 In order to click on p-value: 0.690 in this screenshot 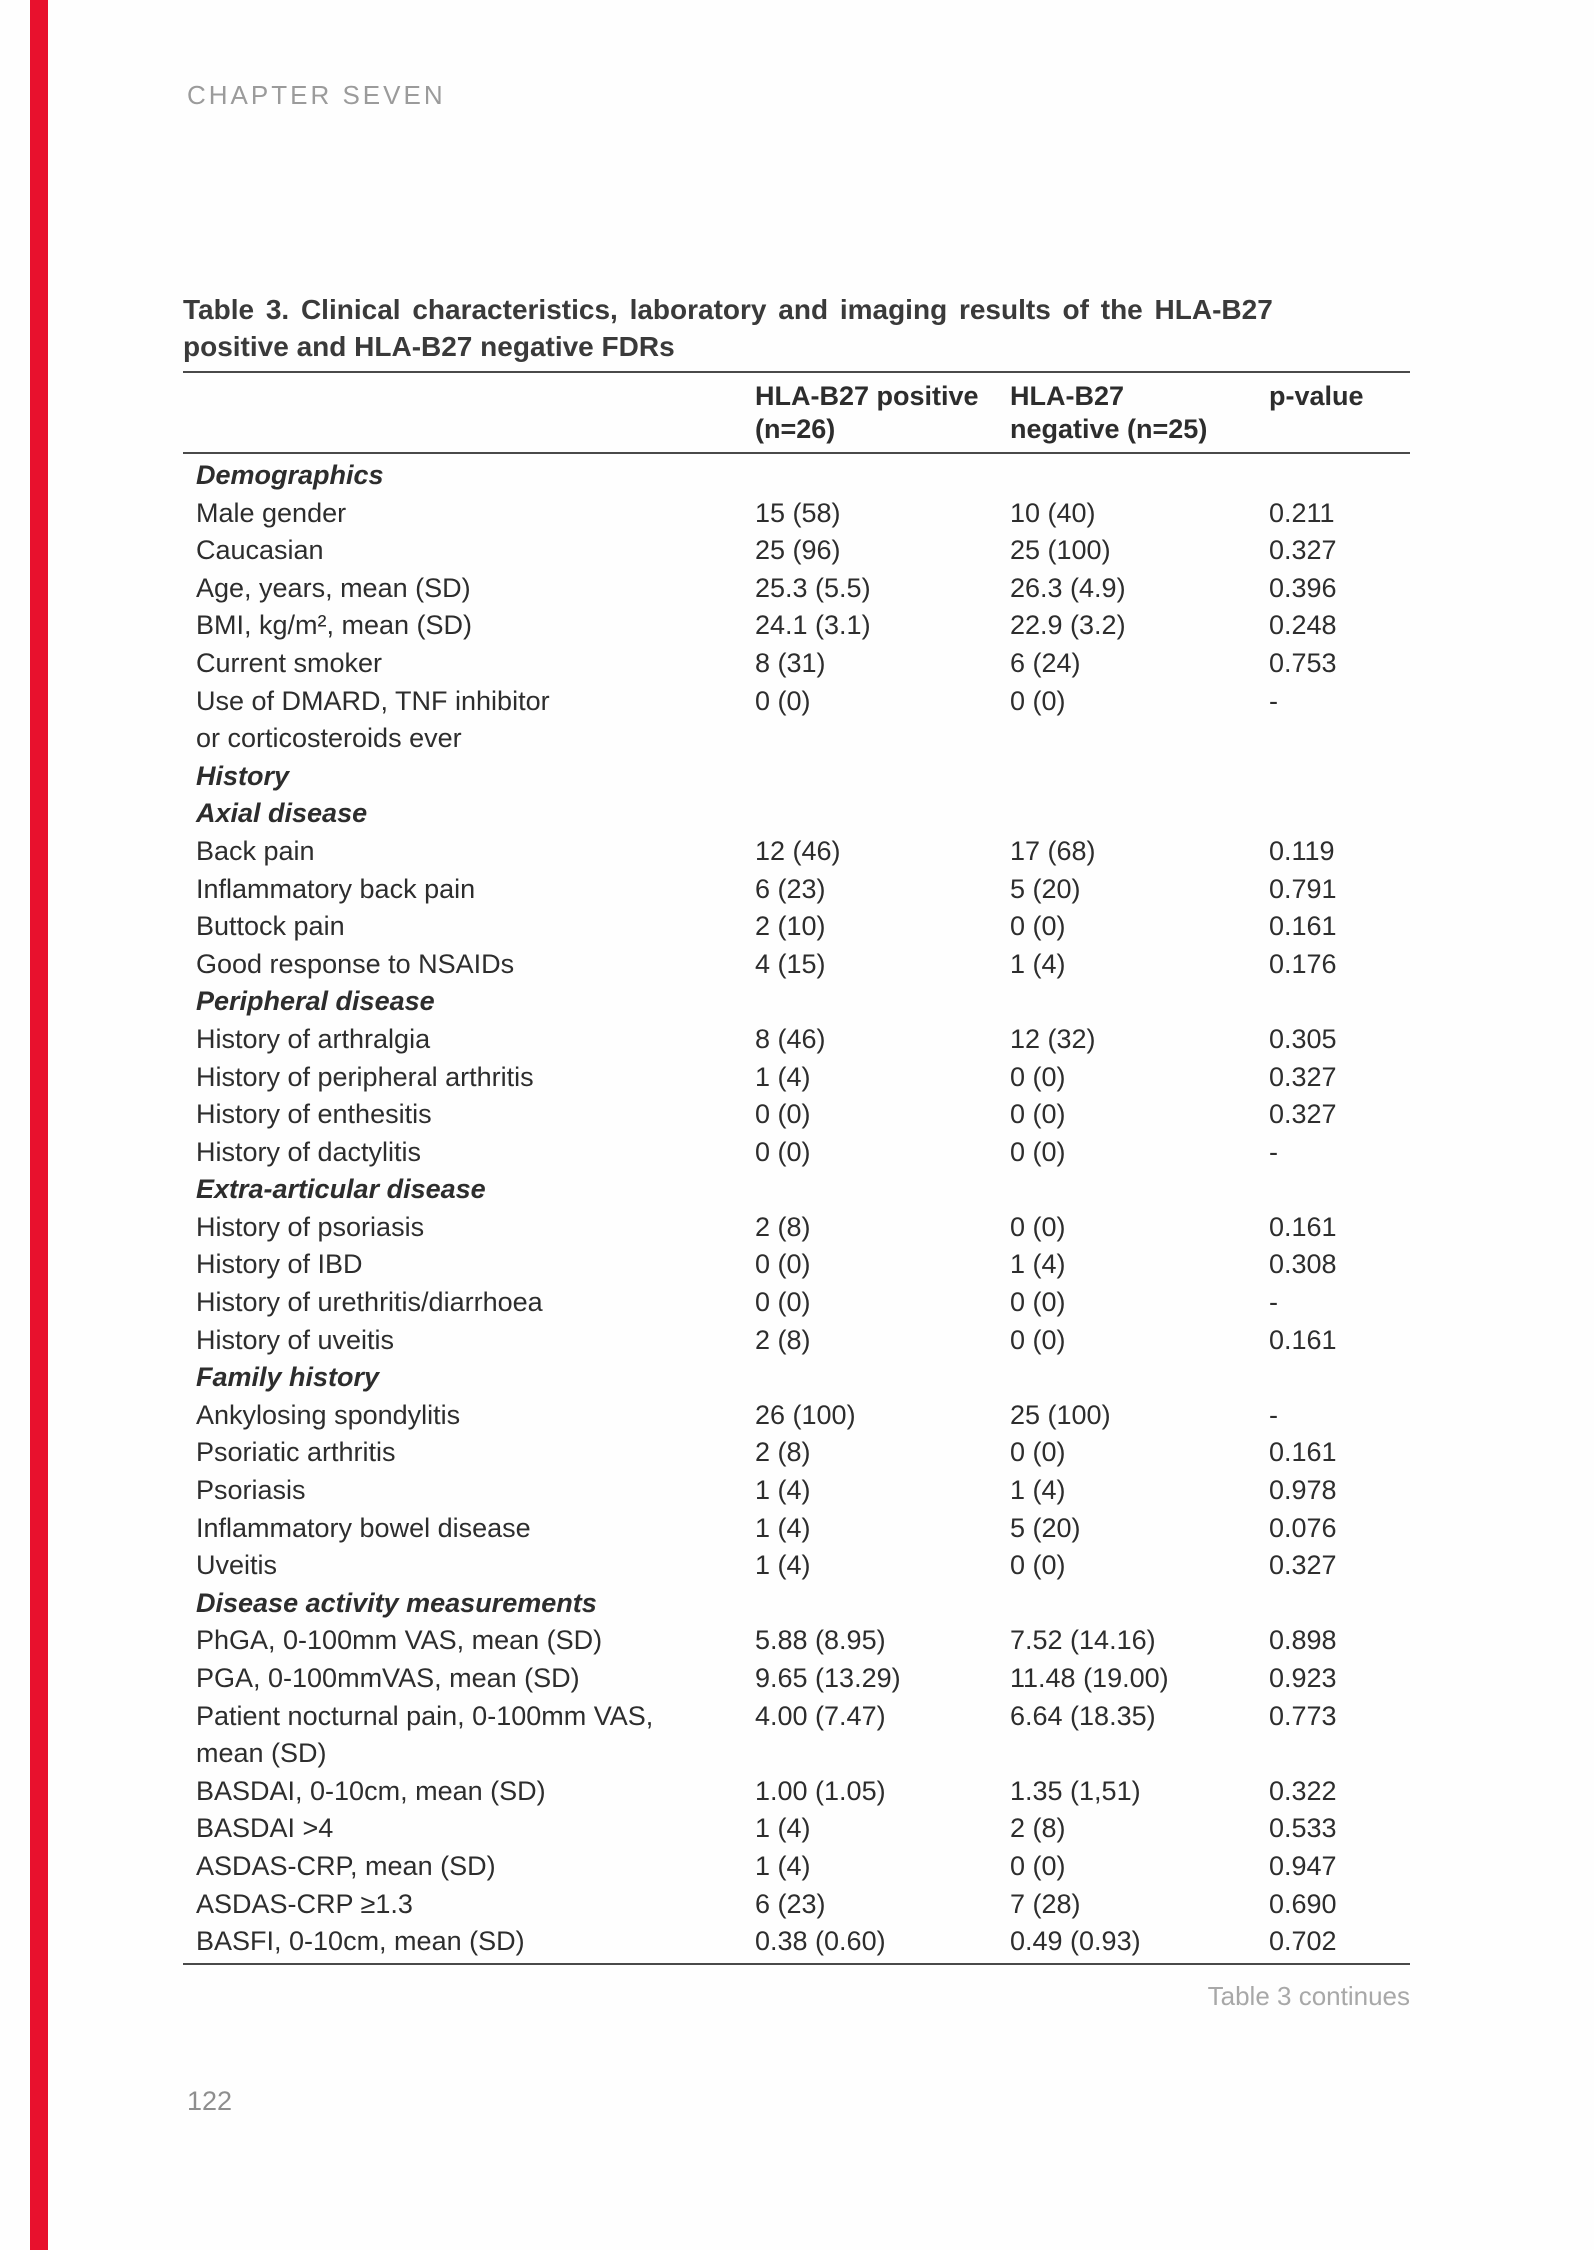, I will do `click(1303, 1903)`.